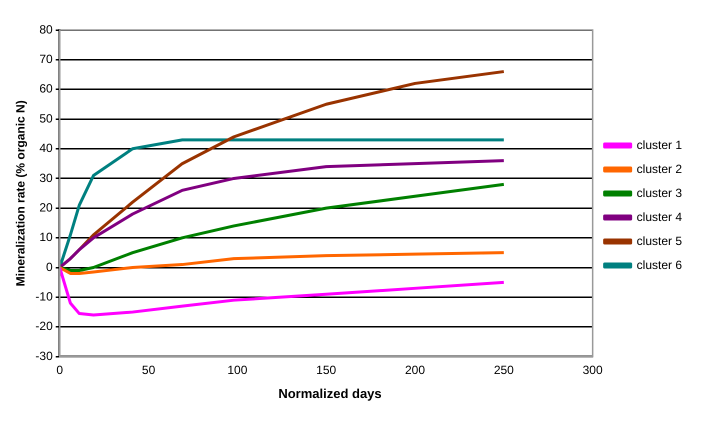 The height and width of the screenshot is (421, 702). What do you see at coordinates (46, 207) in the screenshot?
I see `y-tick-label: 20` at bounding box center [46, 207].